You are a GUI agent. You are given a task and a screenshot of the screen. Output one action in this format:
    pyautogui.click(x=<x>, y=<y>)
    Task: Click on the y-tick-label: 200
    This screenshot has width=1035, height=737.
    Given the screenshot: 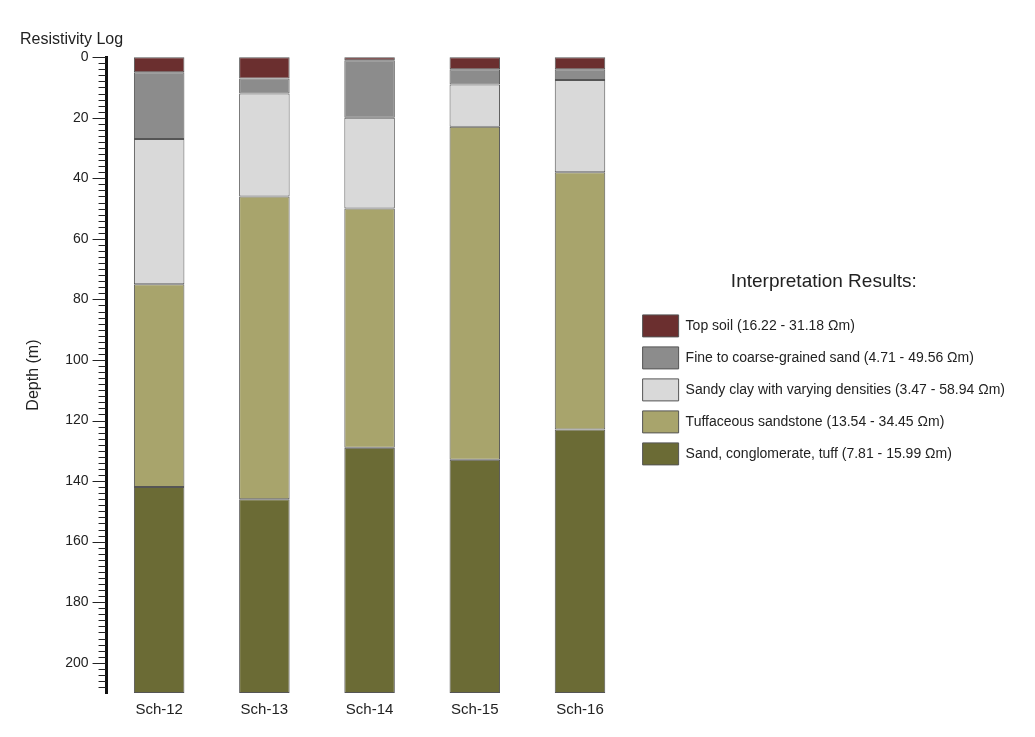 What is the action you would take?
    pyautogui.click(x=77, y=661)
    